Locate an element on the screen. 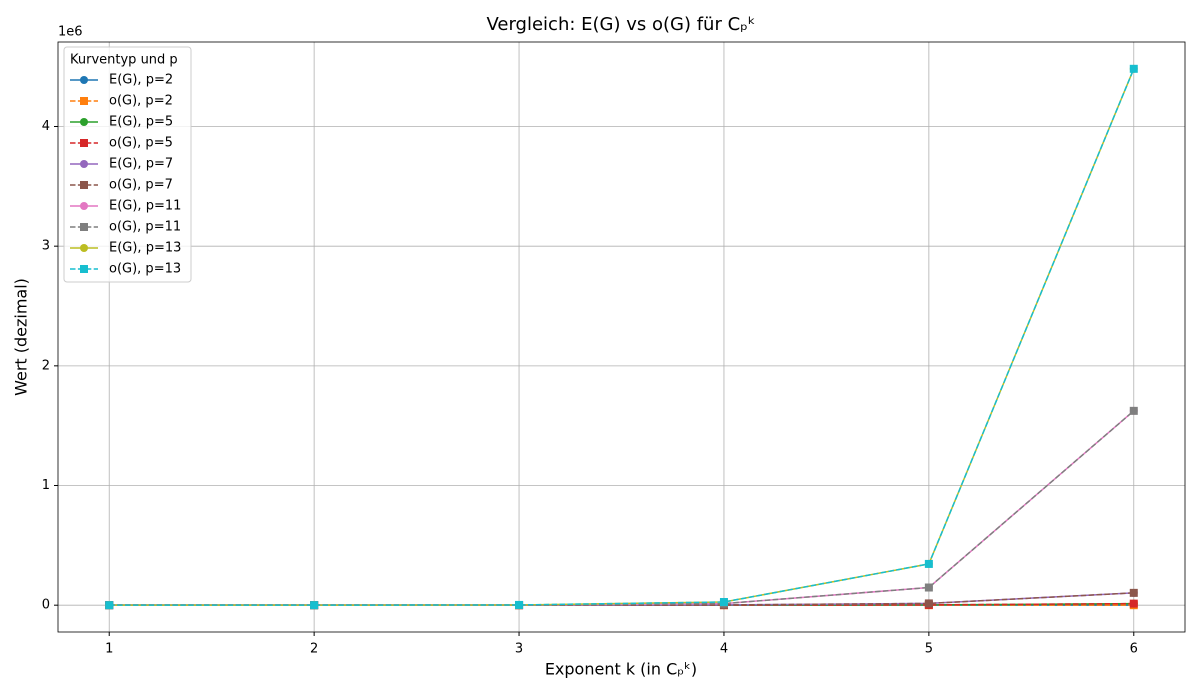 Image resolution: width=1200 pixels, height=700 pixels. chart-title: Vergleich: E(G) vs o(G) für Cₚᵏ is located at coordinates (620, 24).